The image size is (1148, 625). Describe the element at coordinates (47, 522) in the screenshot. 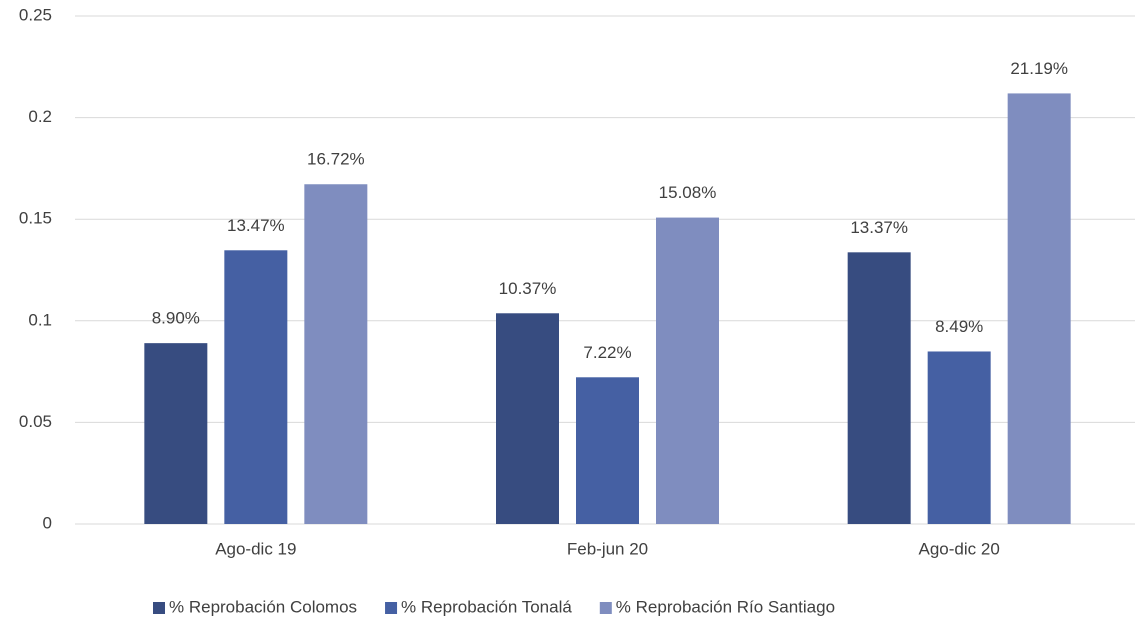

I see `y-tick-label: 0` at that location.